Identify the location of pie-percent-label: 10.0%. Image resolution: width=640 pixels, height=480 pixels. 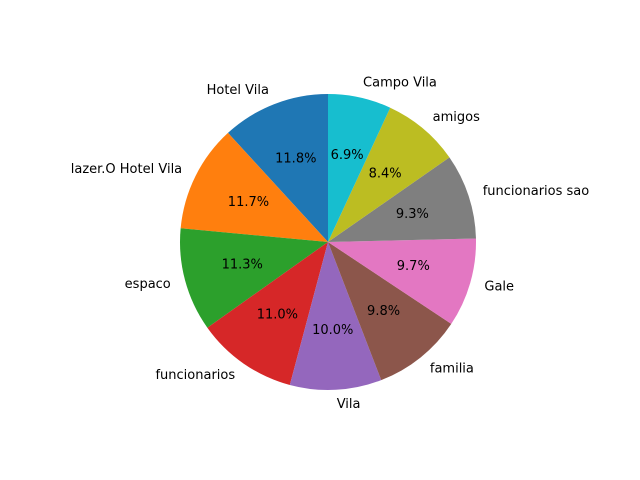
(332, 330).